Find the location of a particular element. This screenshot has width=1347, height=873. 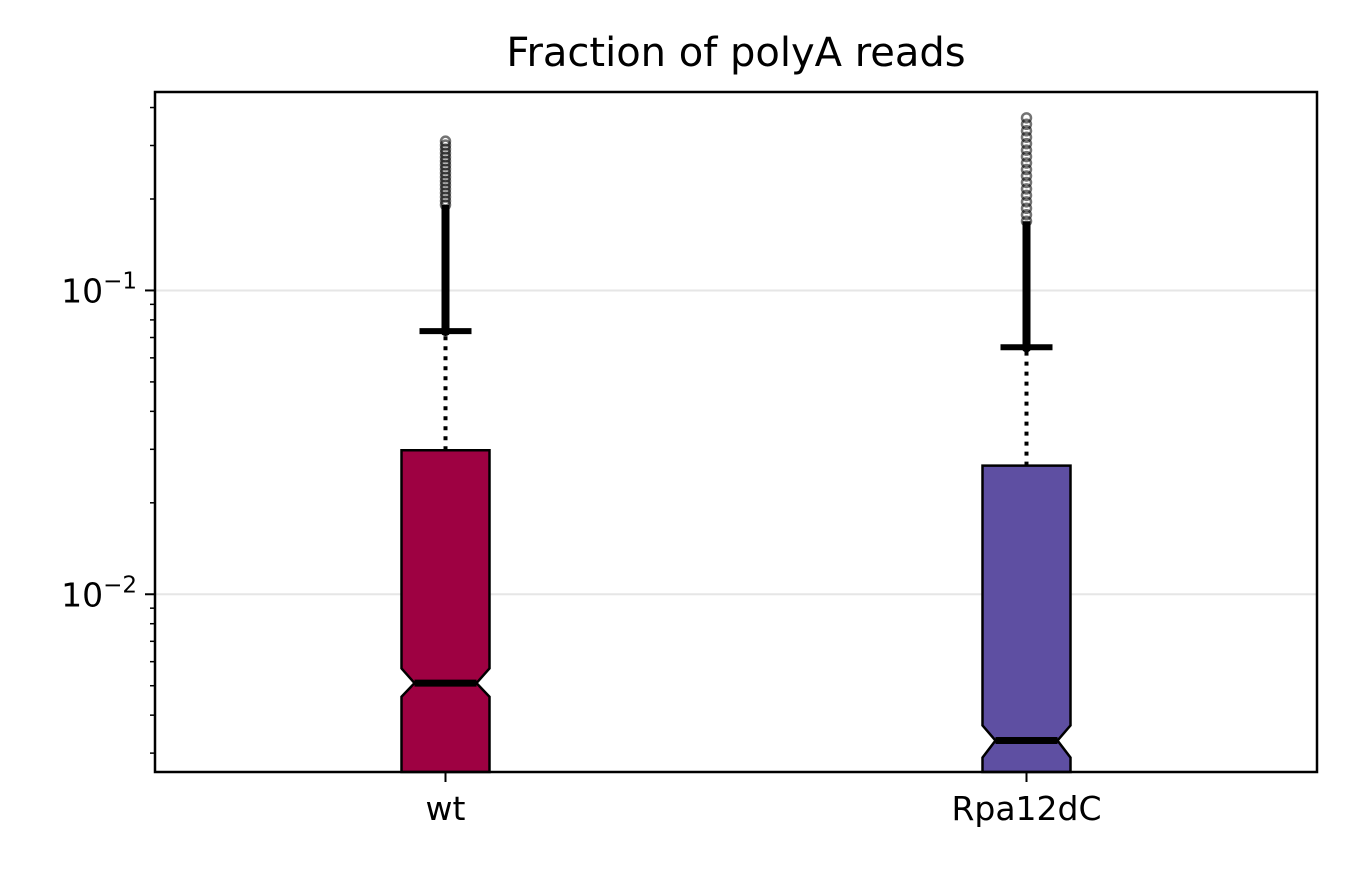

box-wt is located at coordinates (445, 454).